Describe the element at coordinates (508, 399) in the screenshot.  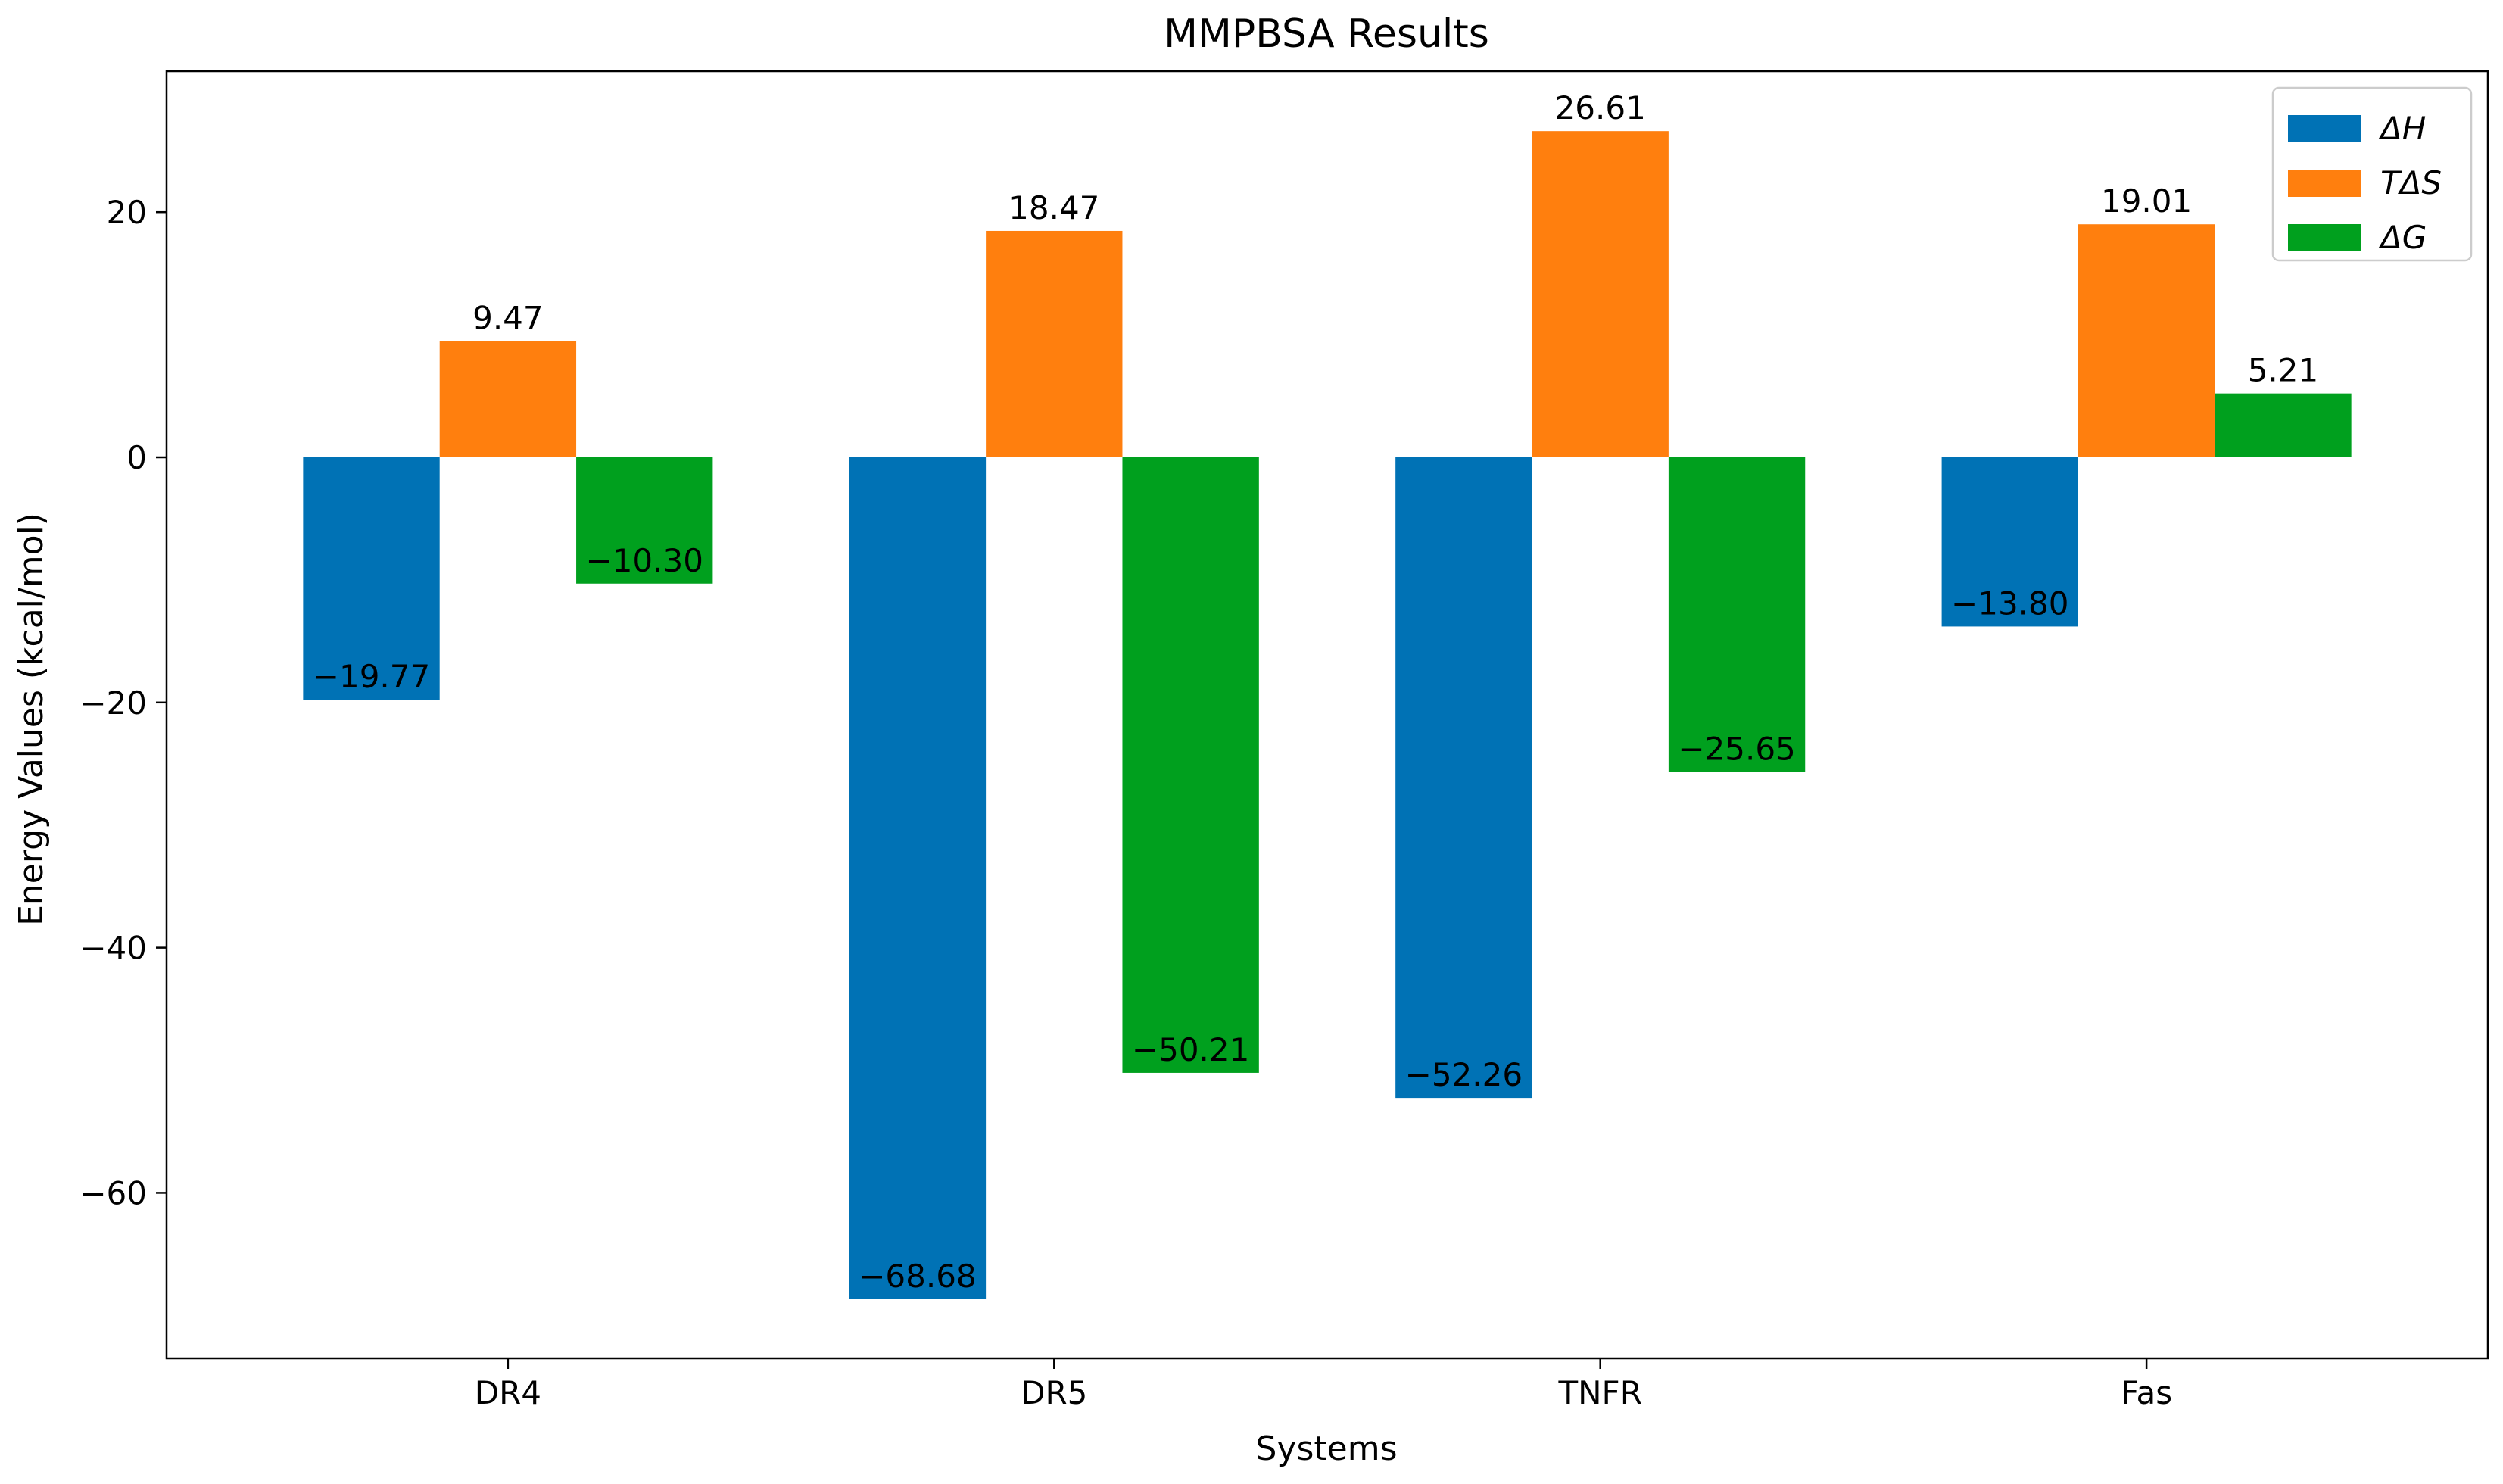
I see `bar-tdelta-s-dr4` at that location.